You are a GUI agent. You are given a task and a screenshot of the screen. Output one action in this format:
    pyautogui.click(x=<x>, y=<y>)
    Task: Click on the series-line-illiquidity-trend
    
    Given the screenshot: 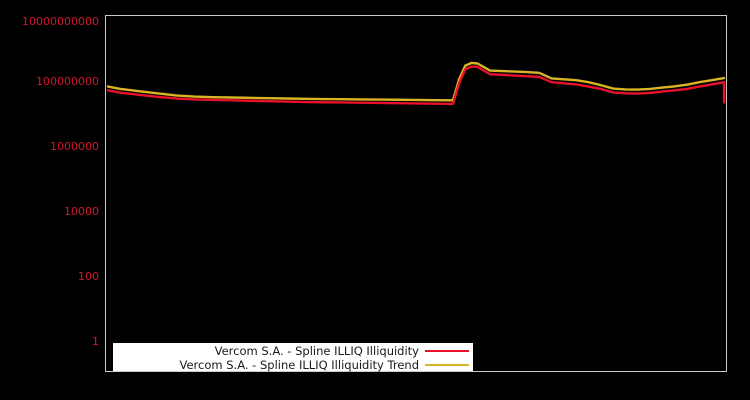 What is the action you would take?
    pyautogui.click(x=416, y=81)
    